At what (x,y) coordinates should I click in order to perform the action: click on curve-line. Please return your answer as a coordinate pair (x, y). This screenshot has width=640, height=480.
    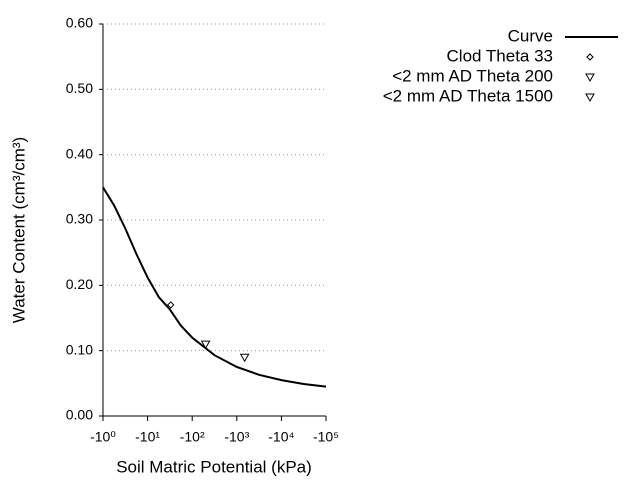
    Looking at the image, I should click on (214, 287).